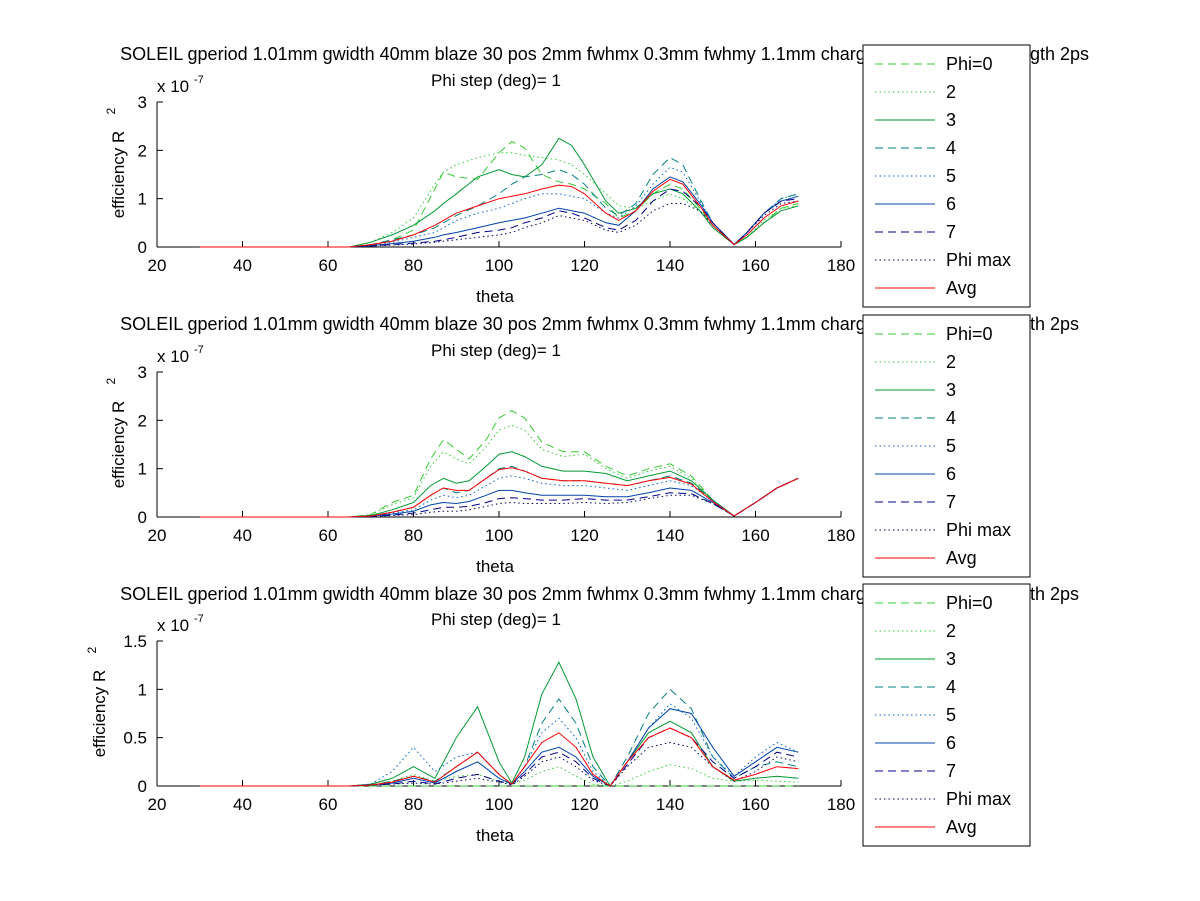 Image resolution: width=1200 pixels, height=901 pixels. What do you see at coordinates (135, 641) in the screenshot?
I see `y-tick-label: 1.5` at bounding box center [135, 641].